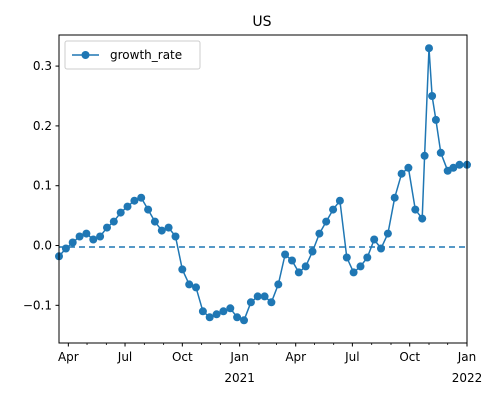 Image resolution: width=500 pixels, height=400 pixels. I want to click on x-tick-year-label: 2022, so click(467, 378).